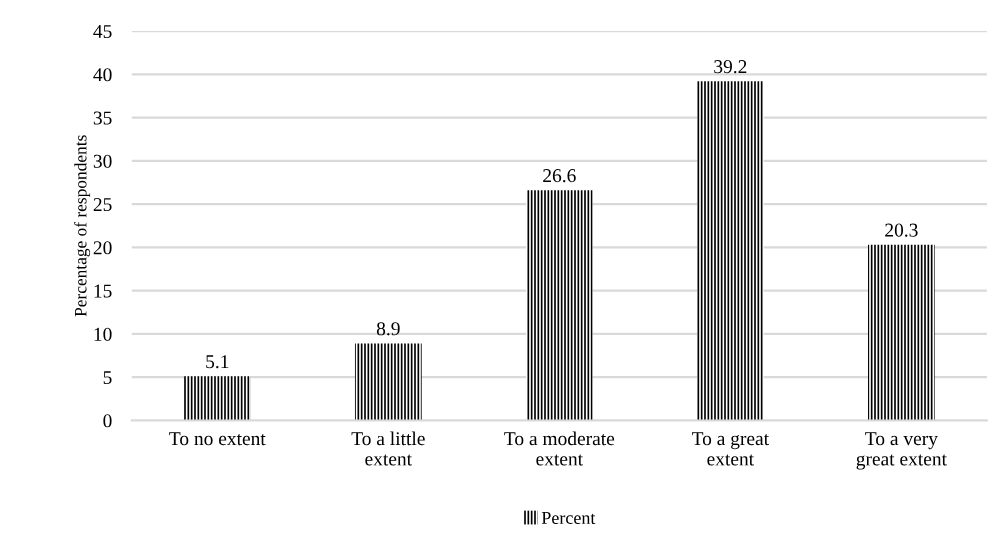  Describe the element at coordinates (217, 362) in the screenshot. I see `data-label: 5.1` at that location.